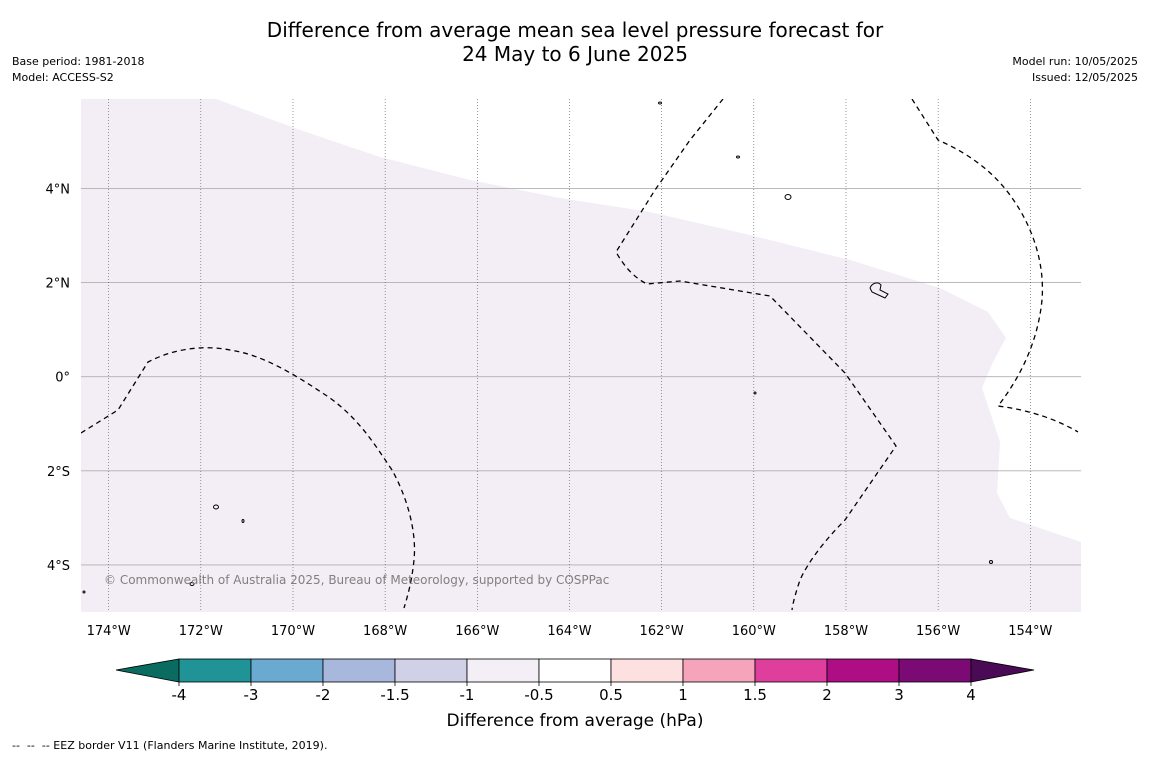 The image size is (1150, 758). I want to click on colorbar-tick-label: -2, so click(323, 695).